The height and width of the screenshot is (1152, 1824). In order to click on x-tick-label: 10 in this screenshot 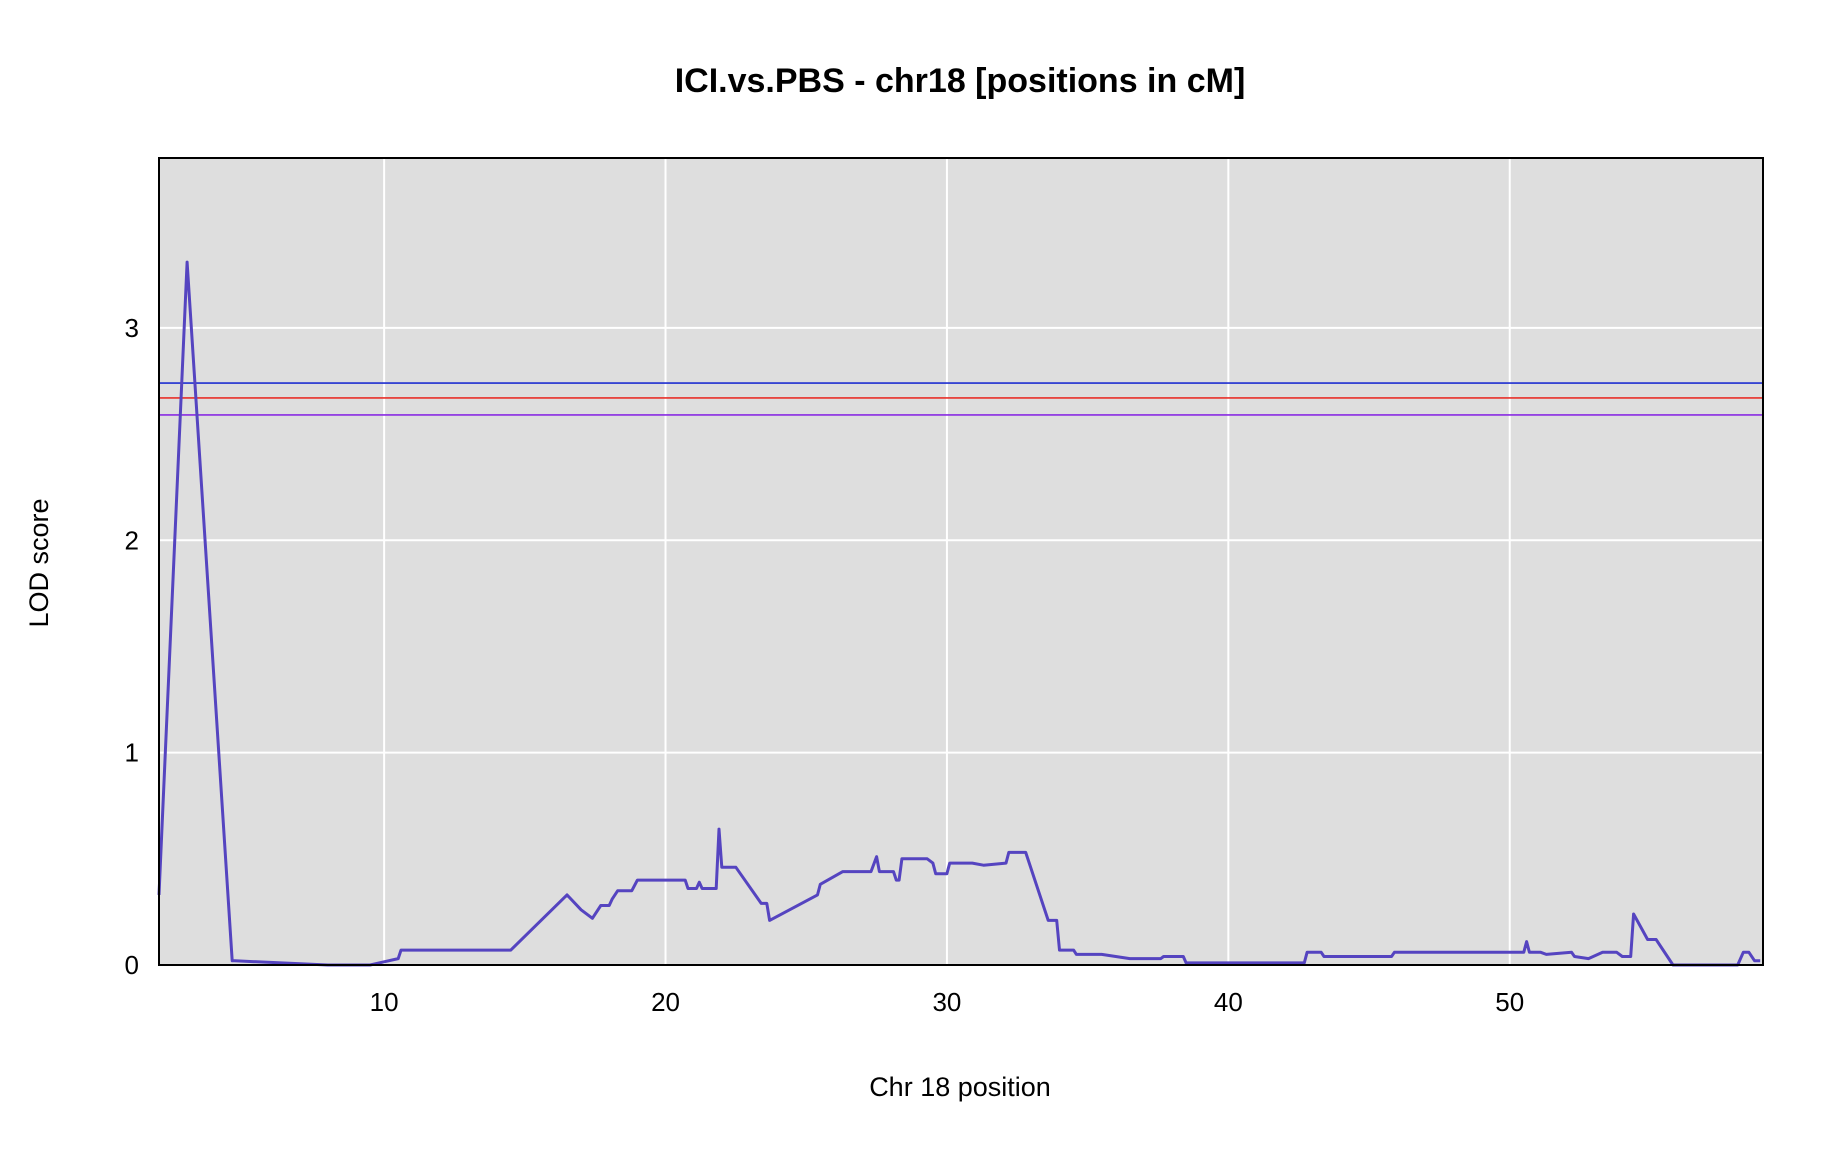, I will do `click(384, 1002)`.